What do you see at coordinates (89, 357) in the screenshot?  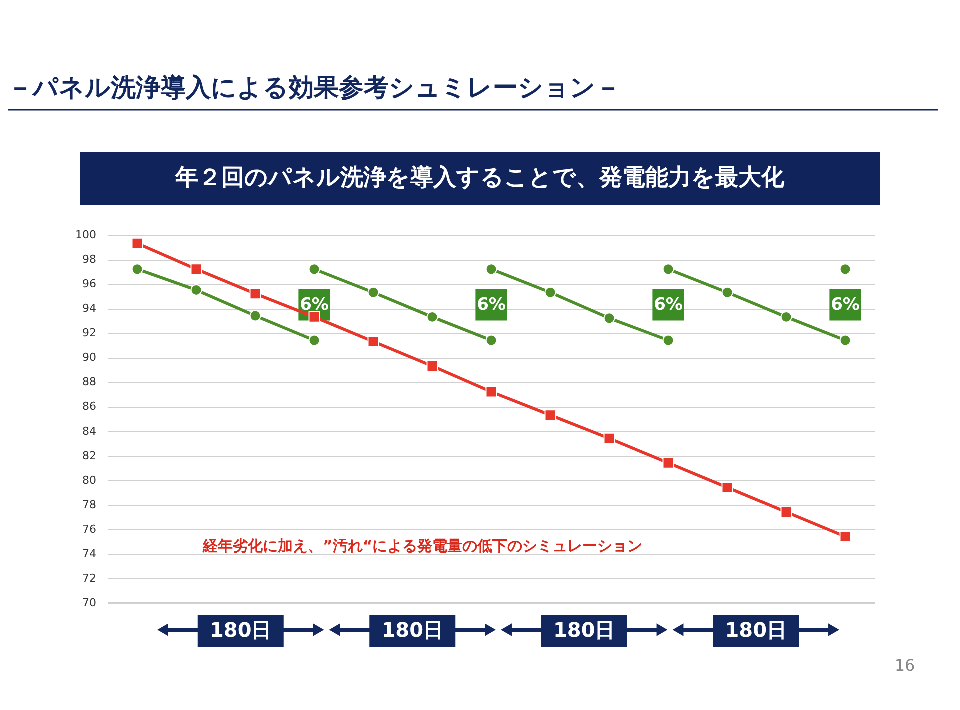 I see `y-tick-label: 90` at bounding box center [89, 357].